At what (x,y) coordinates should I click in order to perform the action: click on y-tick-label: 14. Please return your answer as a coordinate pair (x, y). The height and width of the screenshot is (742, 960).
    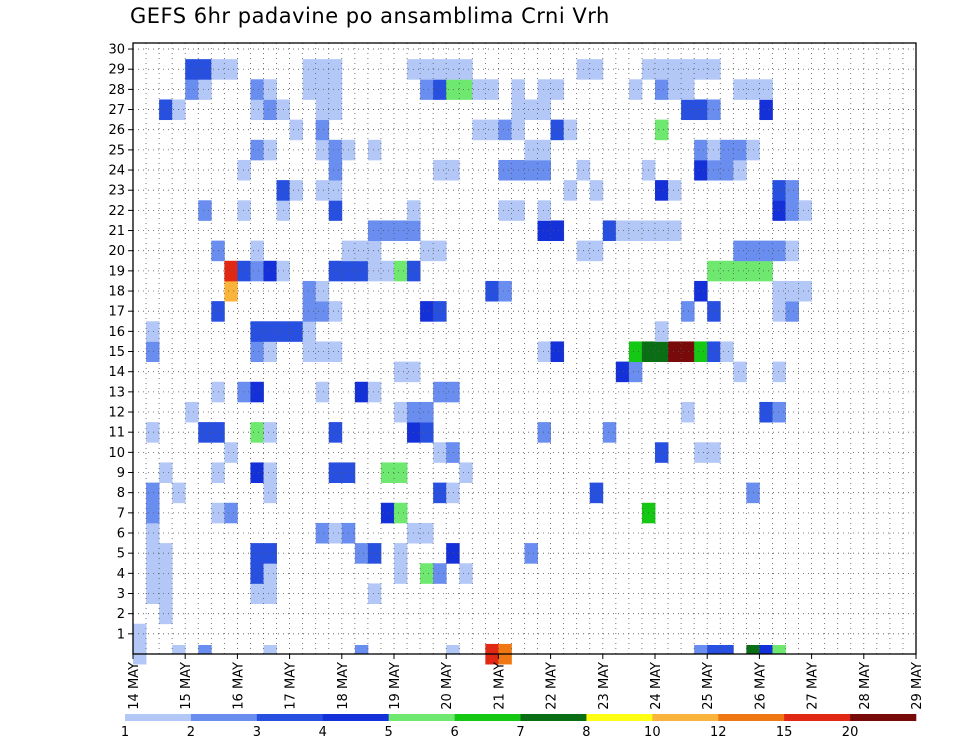
    Looking at the image, I should click on (116, 372).